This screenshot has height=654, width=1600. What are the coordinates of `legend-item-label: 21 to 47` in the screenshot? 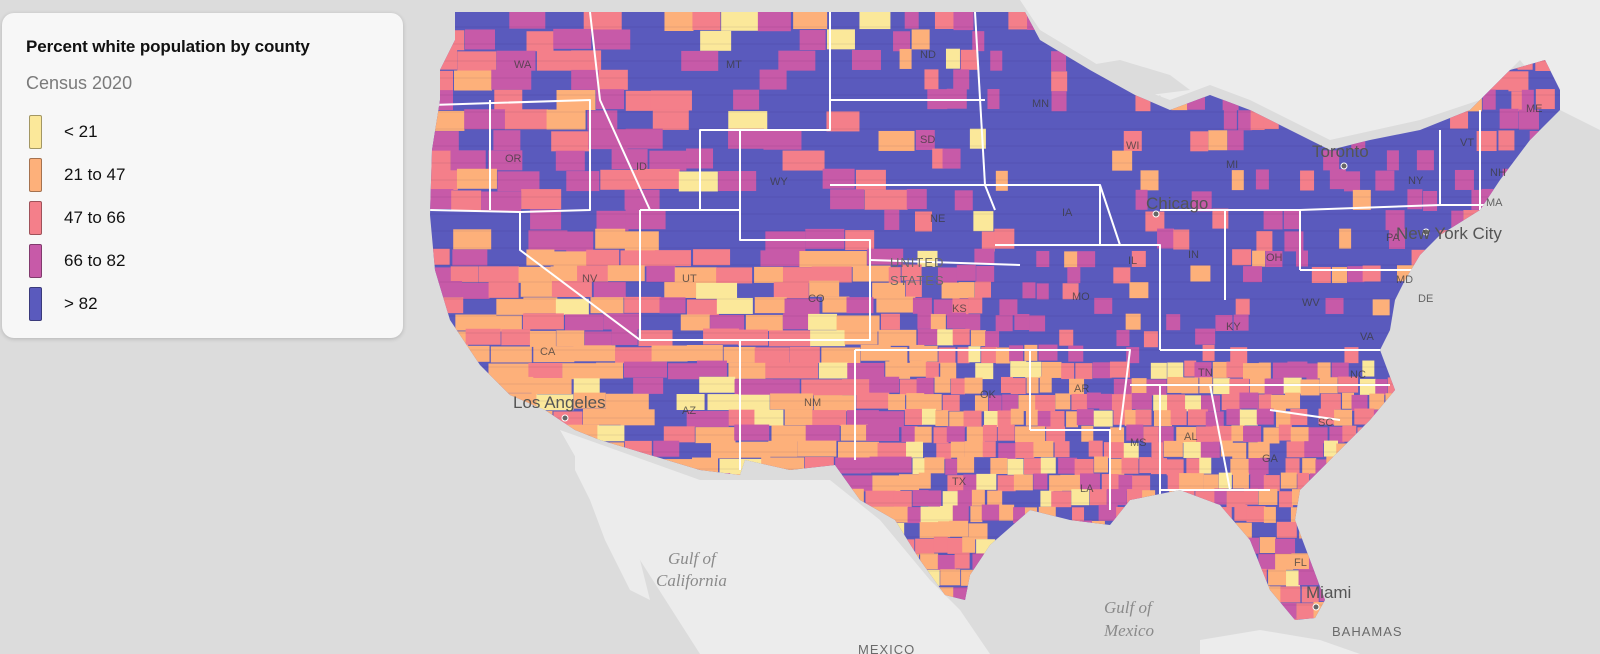 It's located at (95, 174).